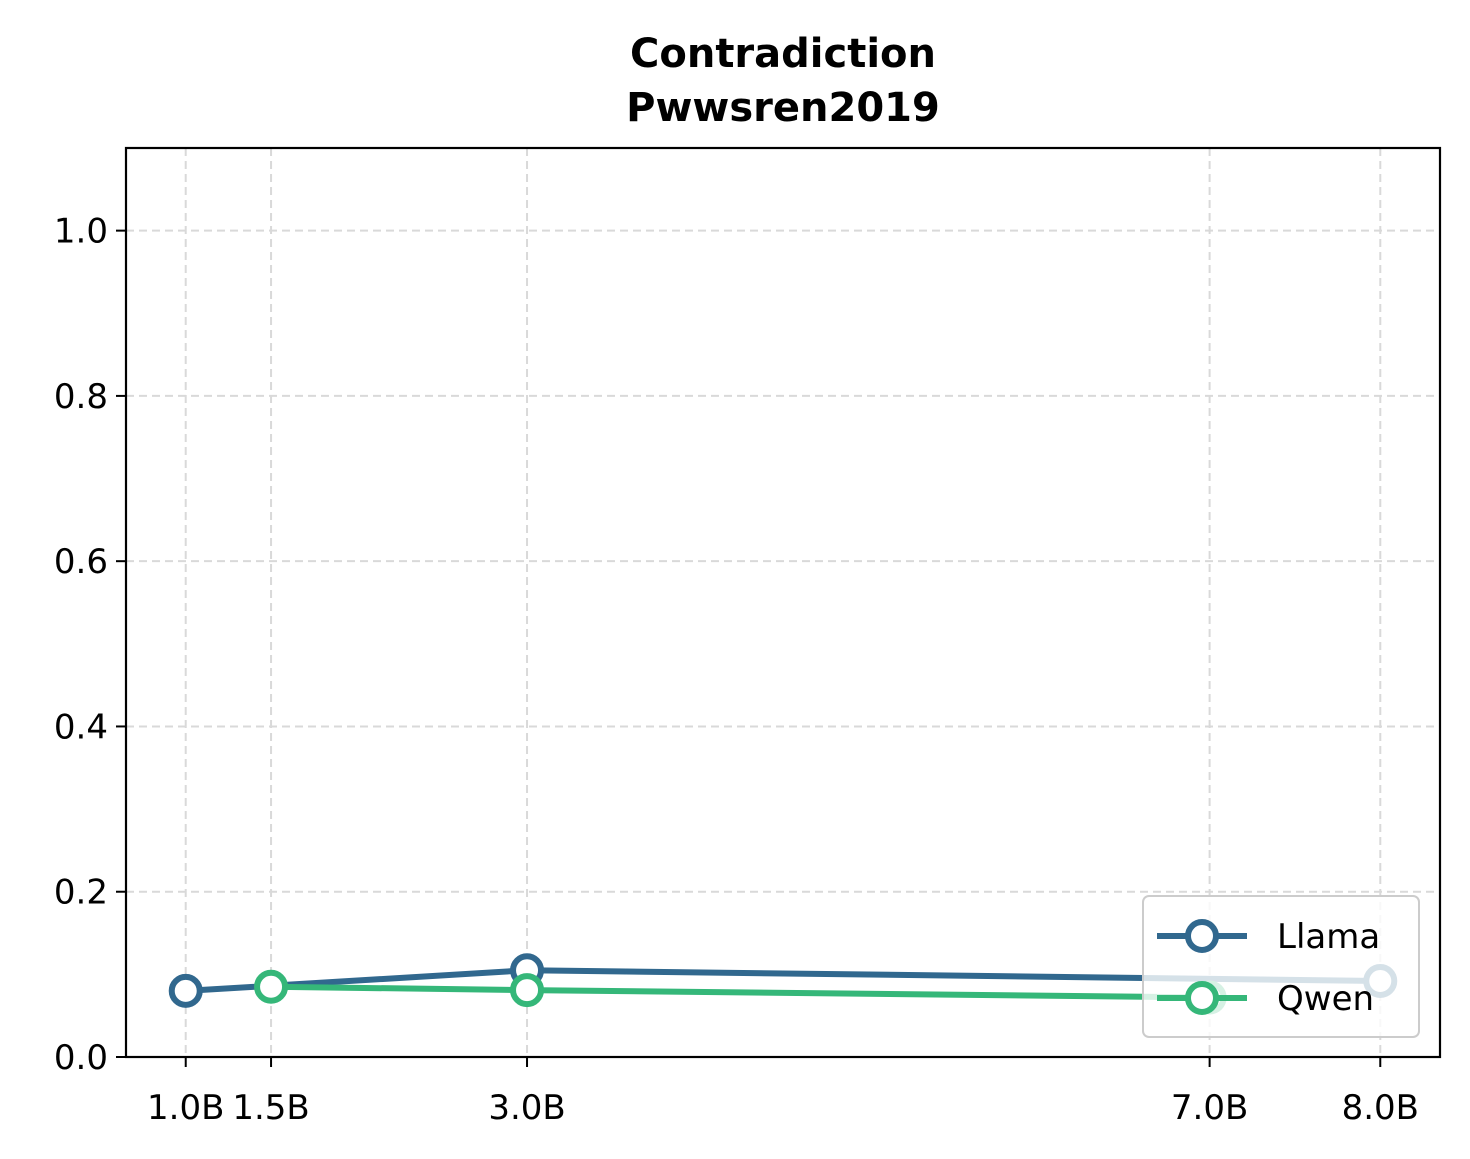  Describe the element at coordinates (185, 1108) in the screenshot. I see `x-tick-label: 1.0B` at that location.